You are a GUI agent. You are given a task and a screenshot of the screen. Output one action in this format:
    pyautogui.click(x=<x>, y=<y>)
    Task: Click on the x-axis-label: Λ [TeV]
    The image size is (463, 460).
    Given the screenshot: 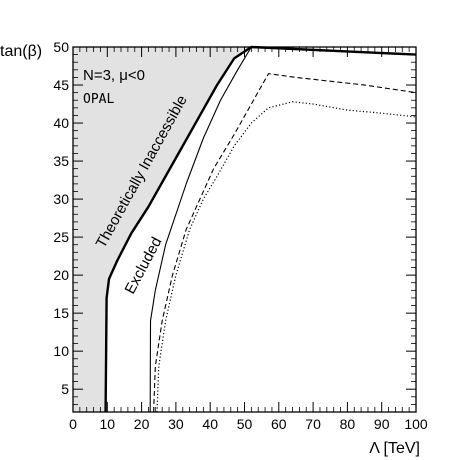 What is the action you would take?
    pyautogui.click(x=394, y=448)
    